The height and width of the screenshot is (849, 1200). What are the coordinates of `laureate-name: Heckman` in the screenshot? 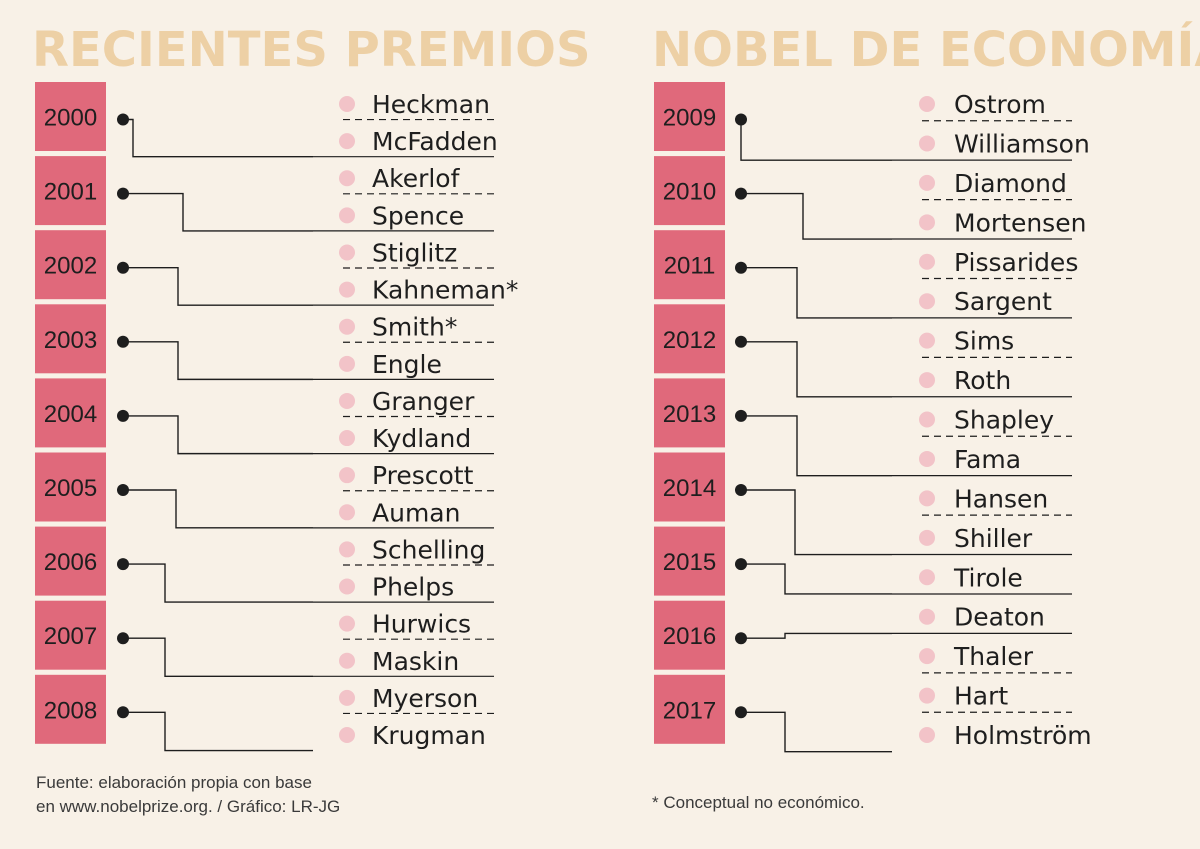 It's located at (431, 104).